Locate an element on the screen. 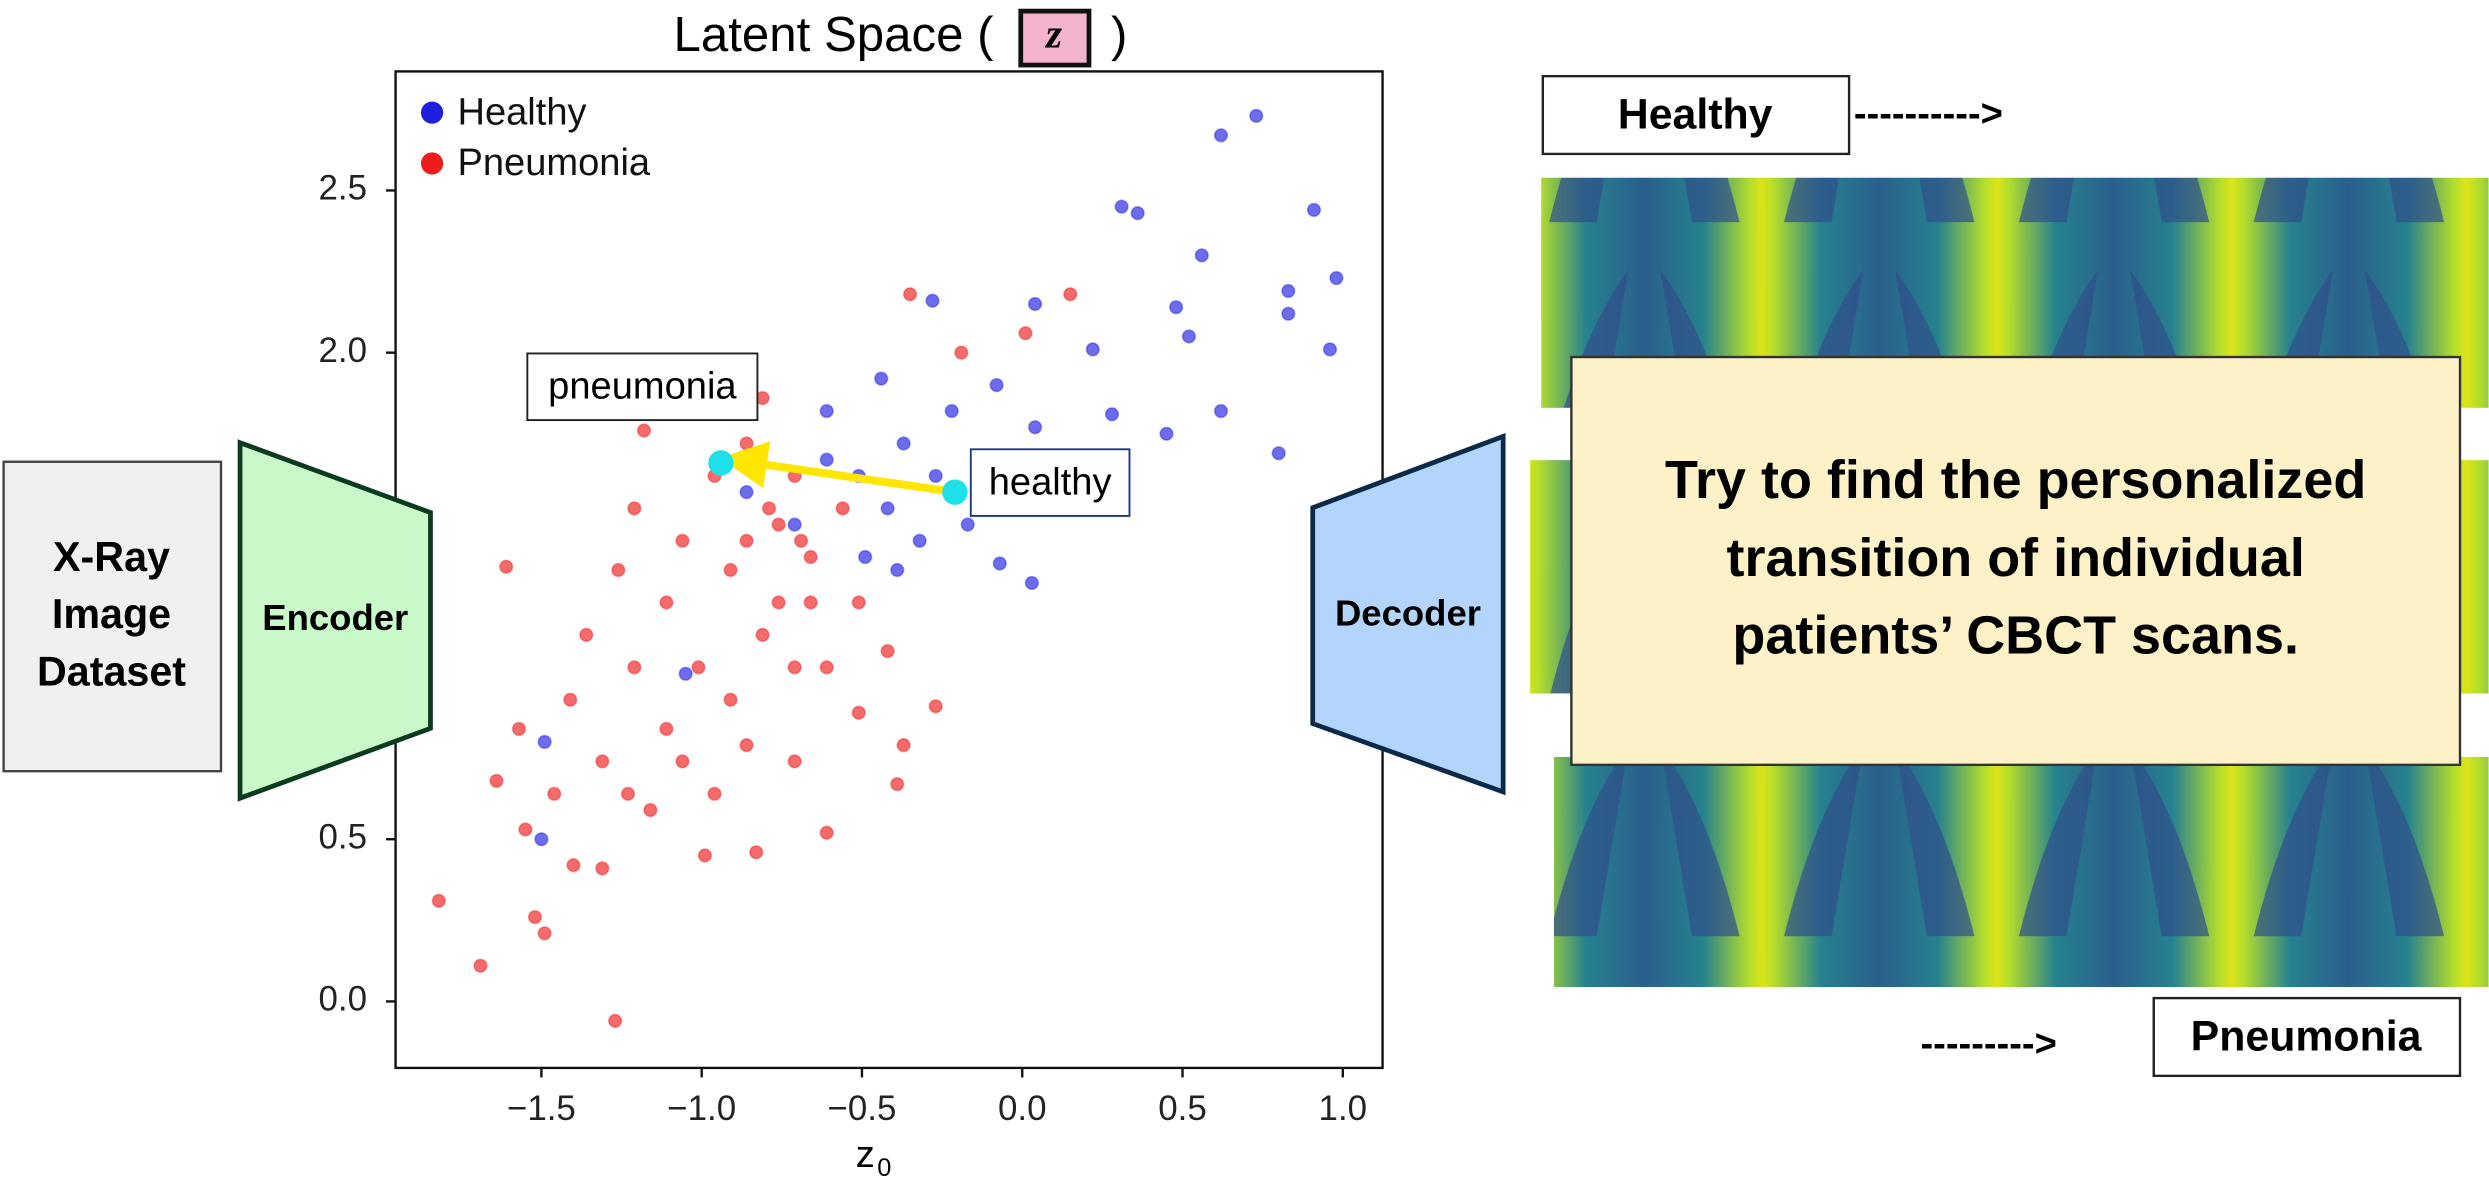  x-tick-label: −0.5 is located at coordinates (862, 1108).